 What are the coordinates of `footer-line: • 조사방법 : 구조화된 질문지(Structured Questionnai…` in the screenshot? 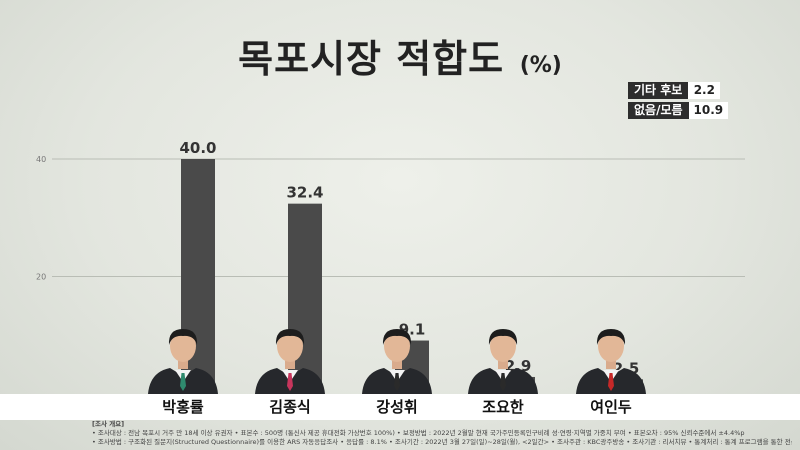 It's located at (442, 442).